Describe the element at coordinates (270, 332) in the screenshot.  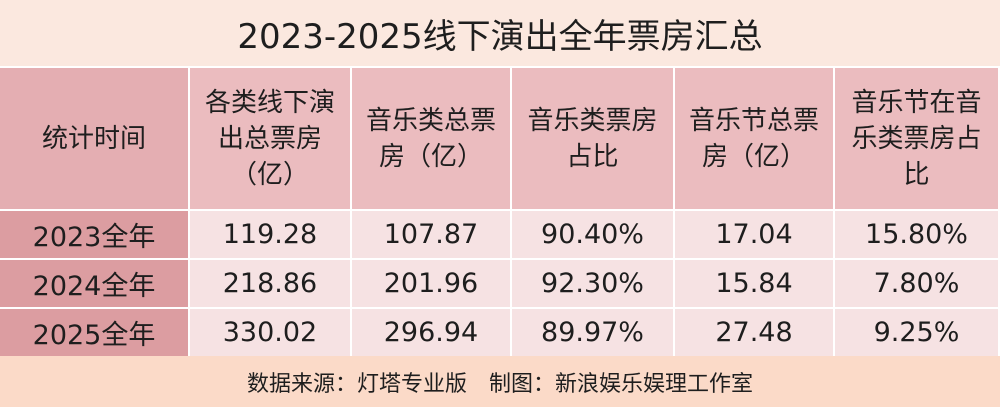
I see `data-cell: 330.02` at that location.